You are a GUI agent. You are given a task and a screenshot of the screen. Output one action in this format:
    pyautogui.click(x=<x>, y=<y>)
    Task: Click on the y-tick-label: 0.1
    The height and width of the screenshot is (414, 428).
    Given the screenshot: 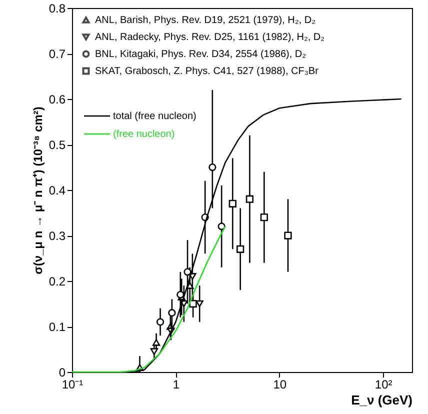 What is the action you would take?
    pyautogui.click(x=57, y=327)
    